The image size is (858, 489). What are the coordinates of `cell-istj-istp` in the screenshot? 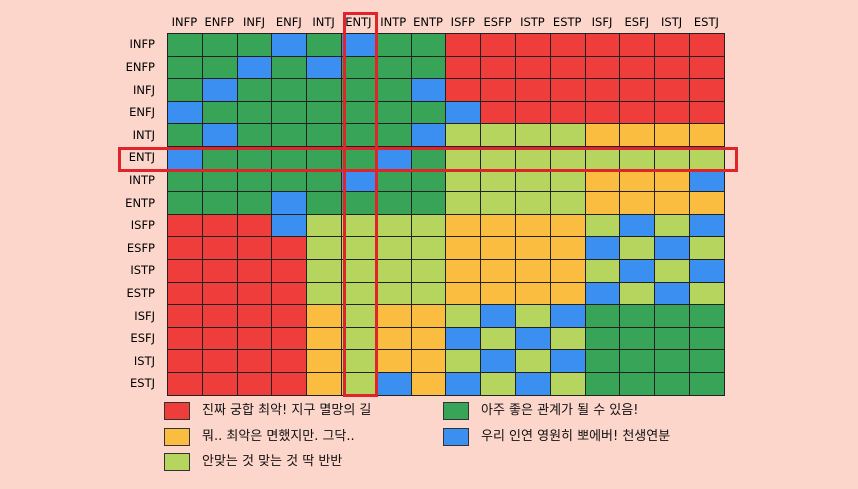 It's located at (533, 361).